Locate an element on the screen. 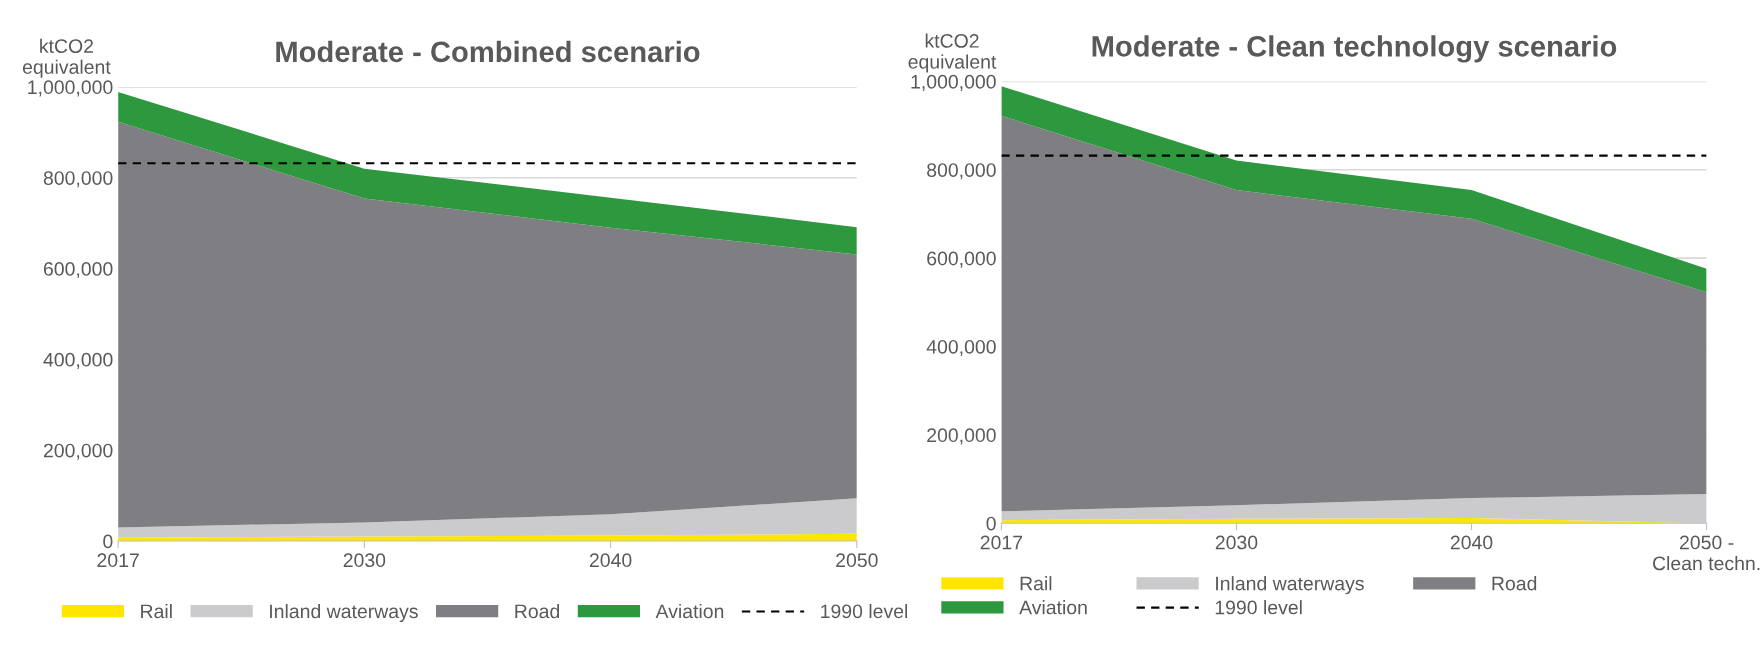  chart-title: Moderate - Clean technology scenario is located at coordinates (1354, 49).